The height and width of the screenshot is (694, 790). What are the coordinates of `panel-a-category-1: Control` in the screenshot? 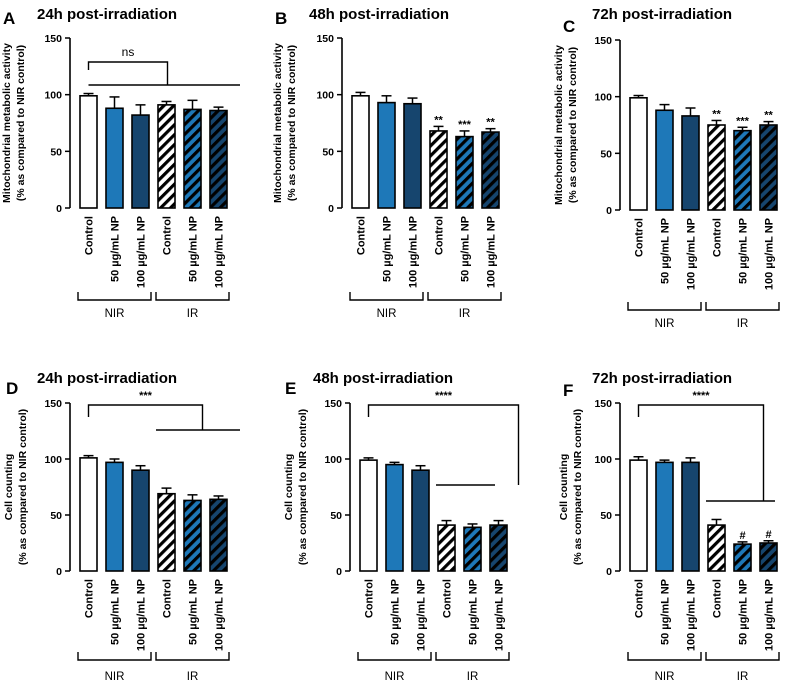 It's located at (90, 235).